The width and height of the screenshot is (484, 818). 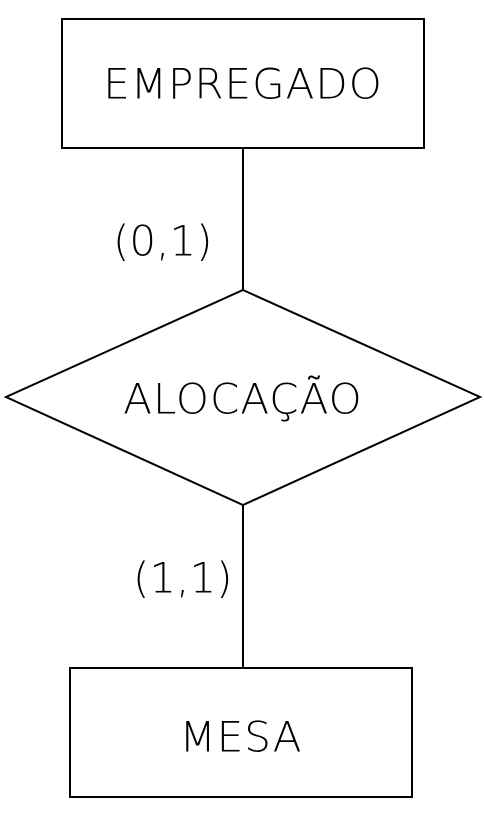 What do you see at coordinates (163, 241) in the screenshot?
I see `cardinality-top: (0,1)` at bounding box center [163, 241].